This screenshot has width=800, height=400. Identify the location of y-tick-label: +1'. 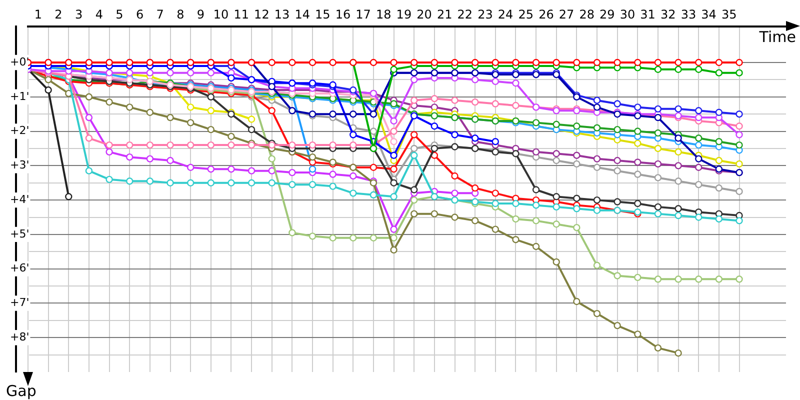
(20, 96).